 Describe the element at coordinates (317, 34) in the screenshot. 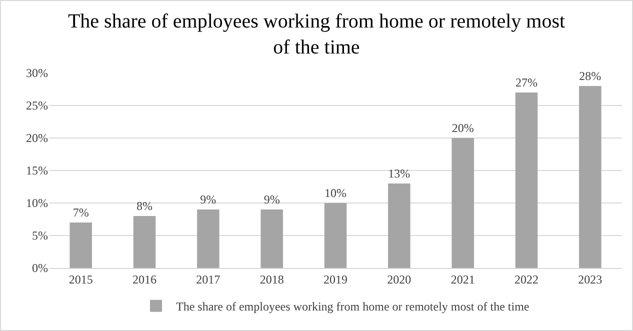

I see `chart-title: The share of employees working from home or remotely most of the time` at that location.